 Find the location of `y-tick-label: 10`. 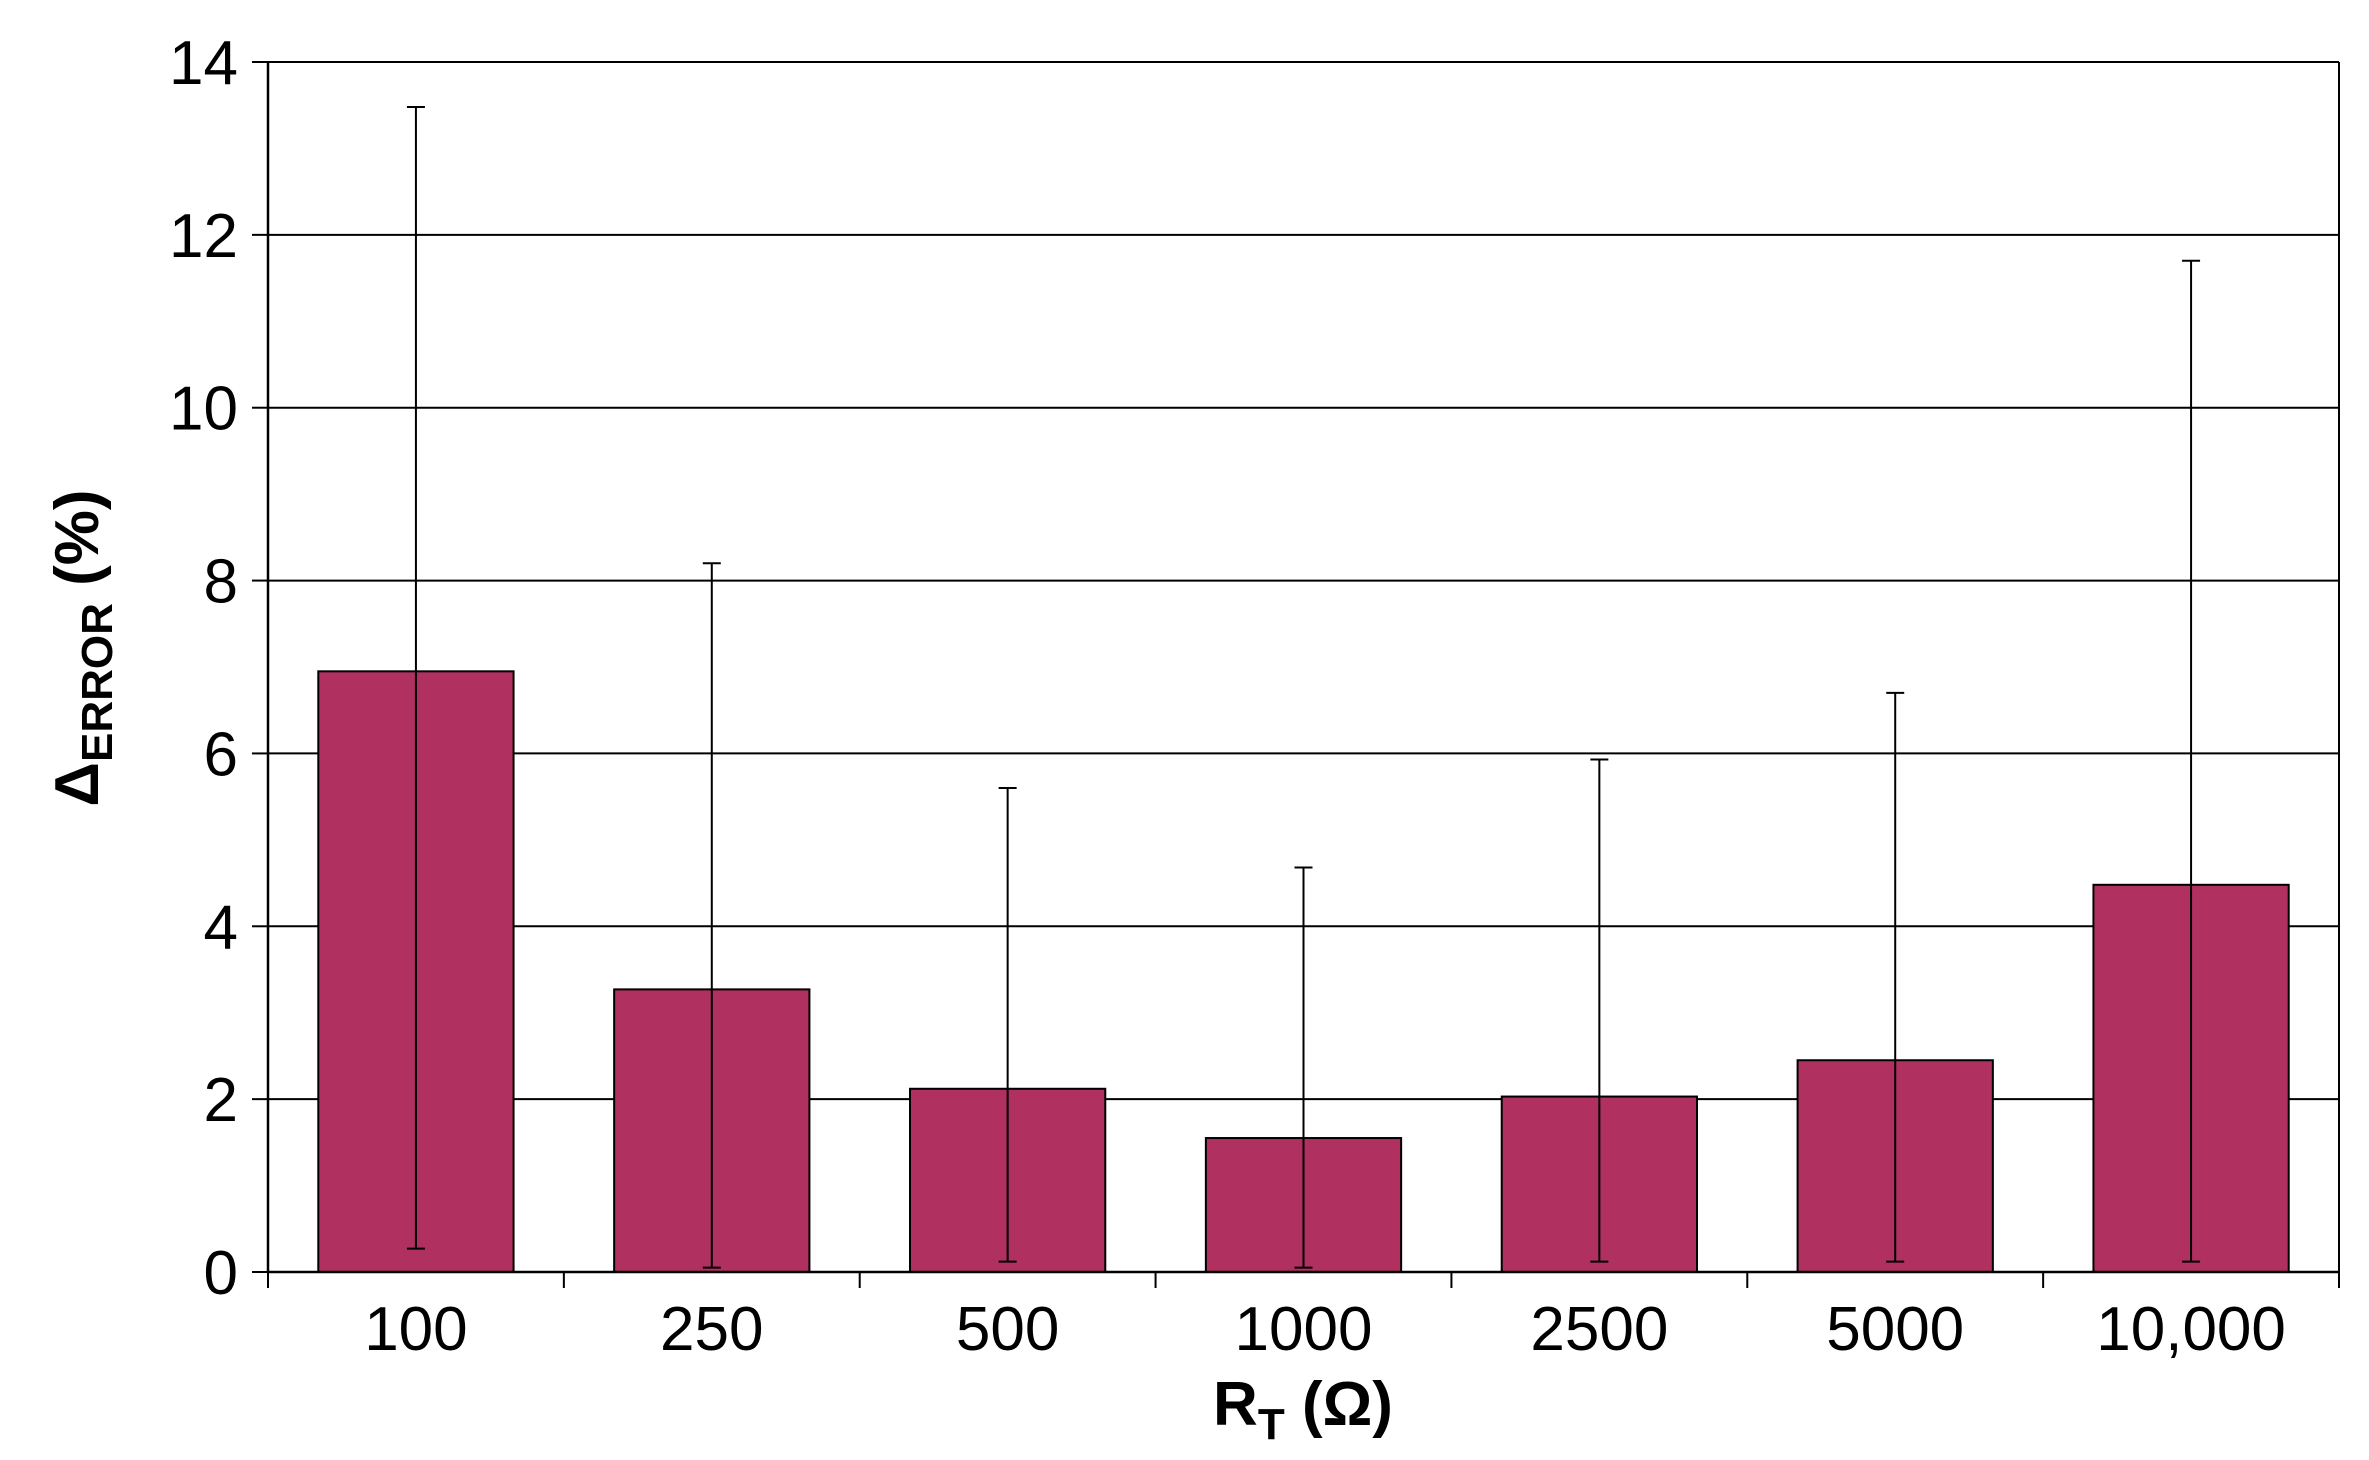

y-tick-label: 10 is located at coordinates (203, 409).